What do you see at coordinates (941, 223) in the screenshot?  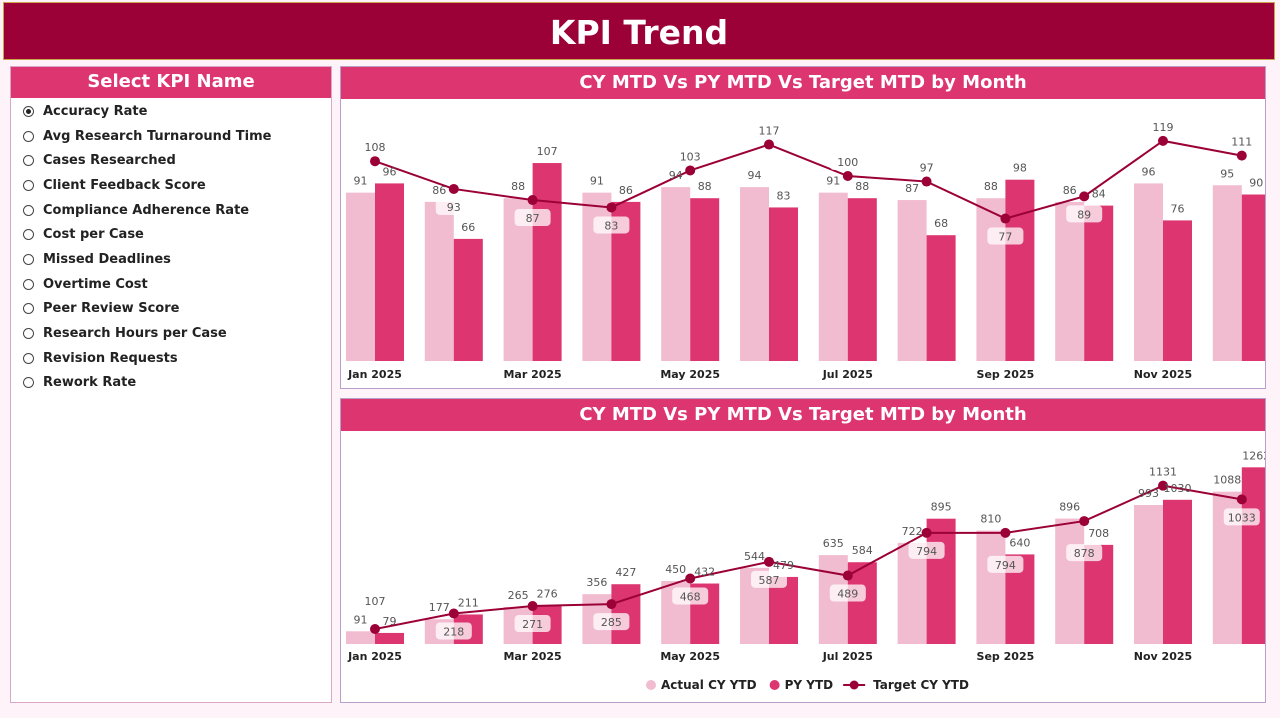 I see `py-data-label: 68` at bounding box center [941, 223].